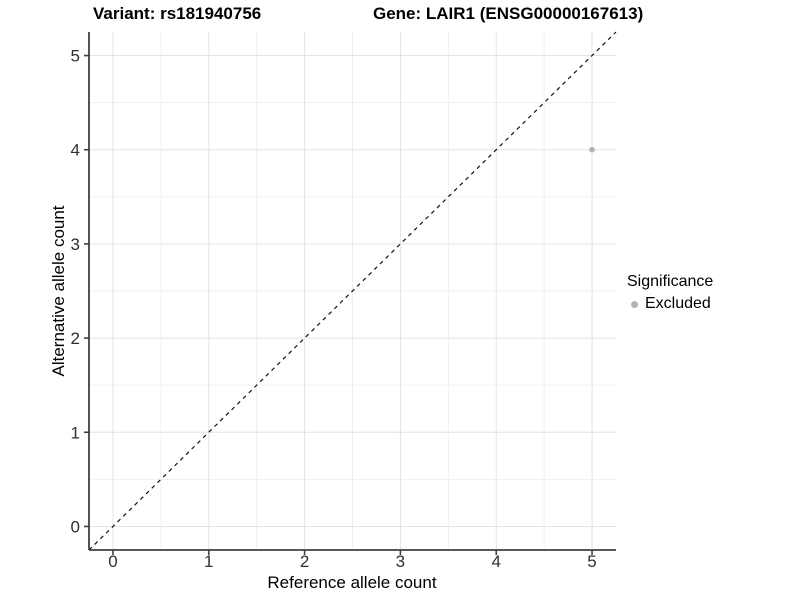  I want to click on x-tick-label: 3, so click(400, 561).